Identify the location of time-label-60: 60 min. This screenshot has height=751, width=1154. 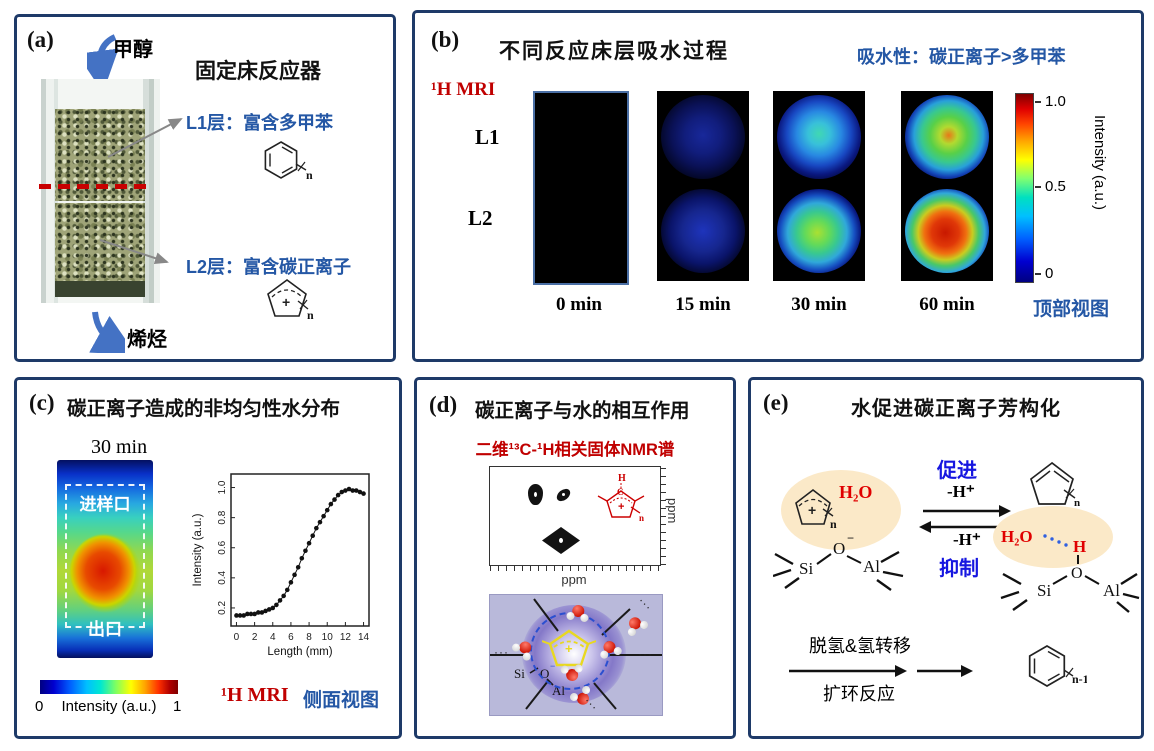
(947, 304).